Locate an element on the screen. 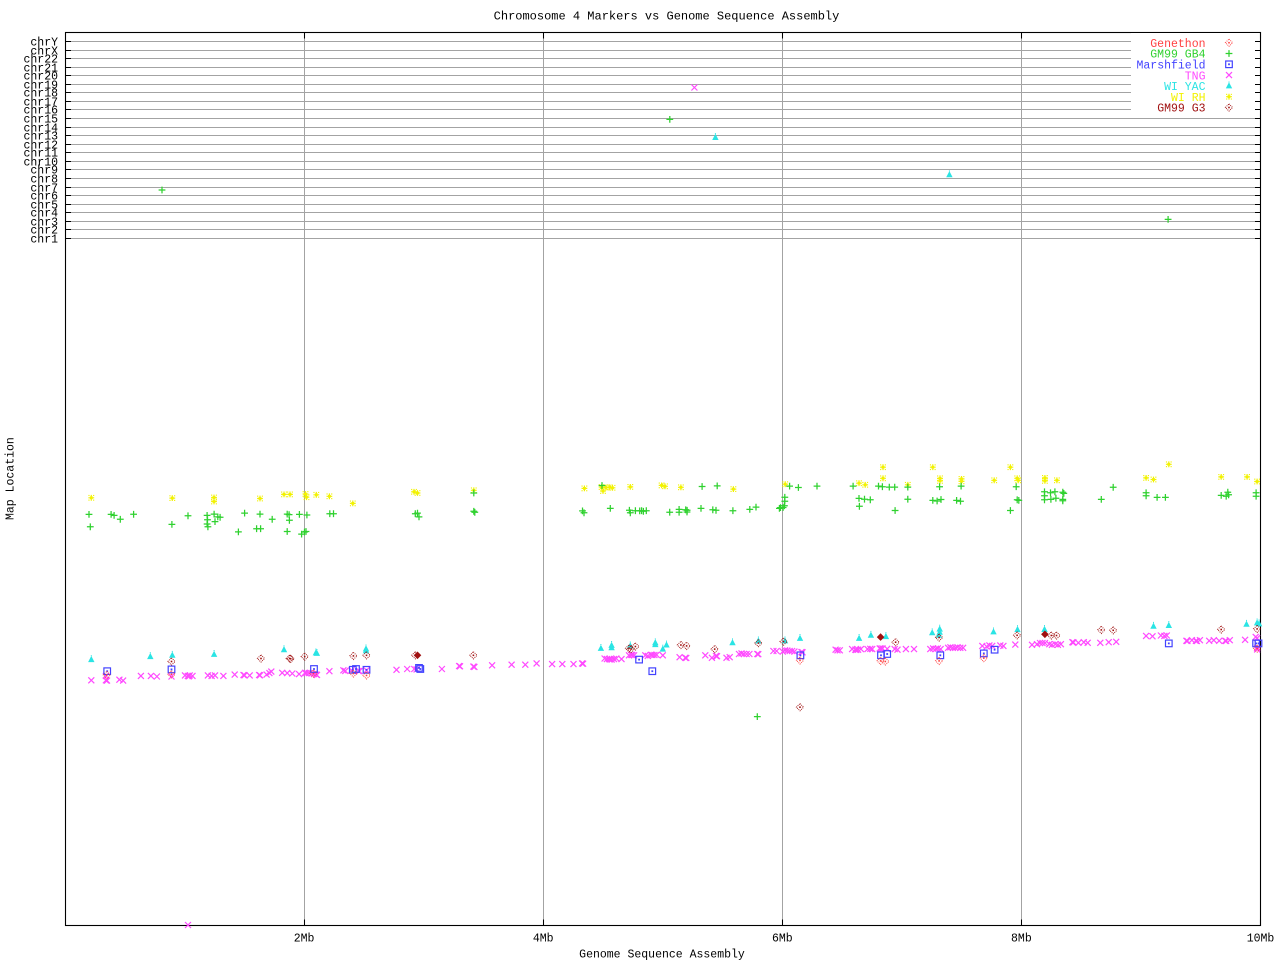  svg-text: chrY is located at coordinates (44, 43).